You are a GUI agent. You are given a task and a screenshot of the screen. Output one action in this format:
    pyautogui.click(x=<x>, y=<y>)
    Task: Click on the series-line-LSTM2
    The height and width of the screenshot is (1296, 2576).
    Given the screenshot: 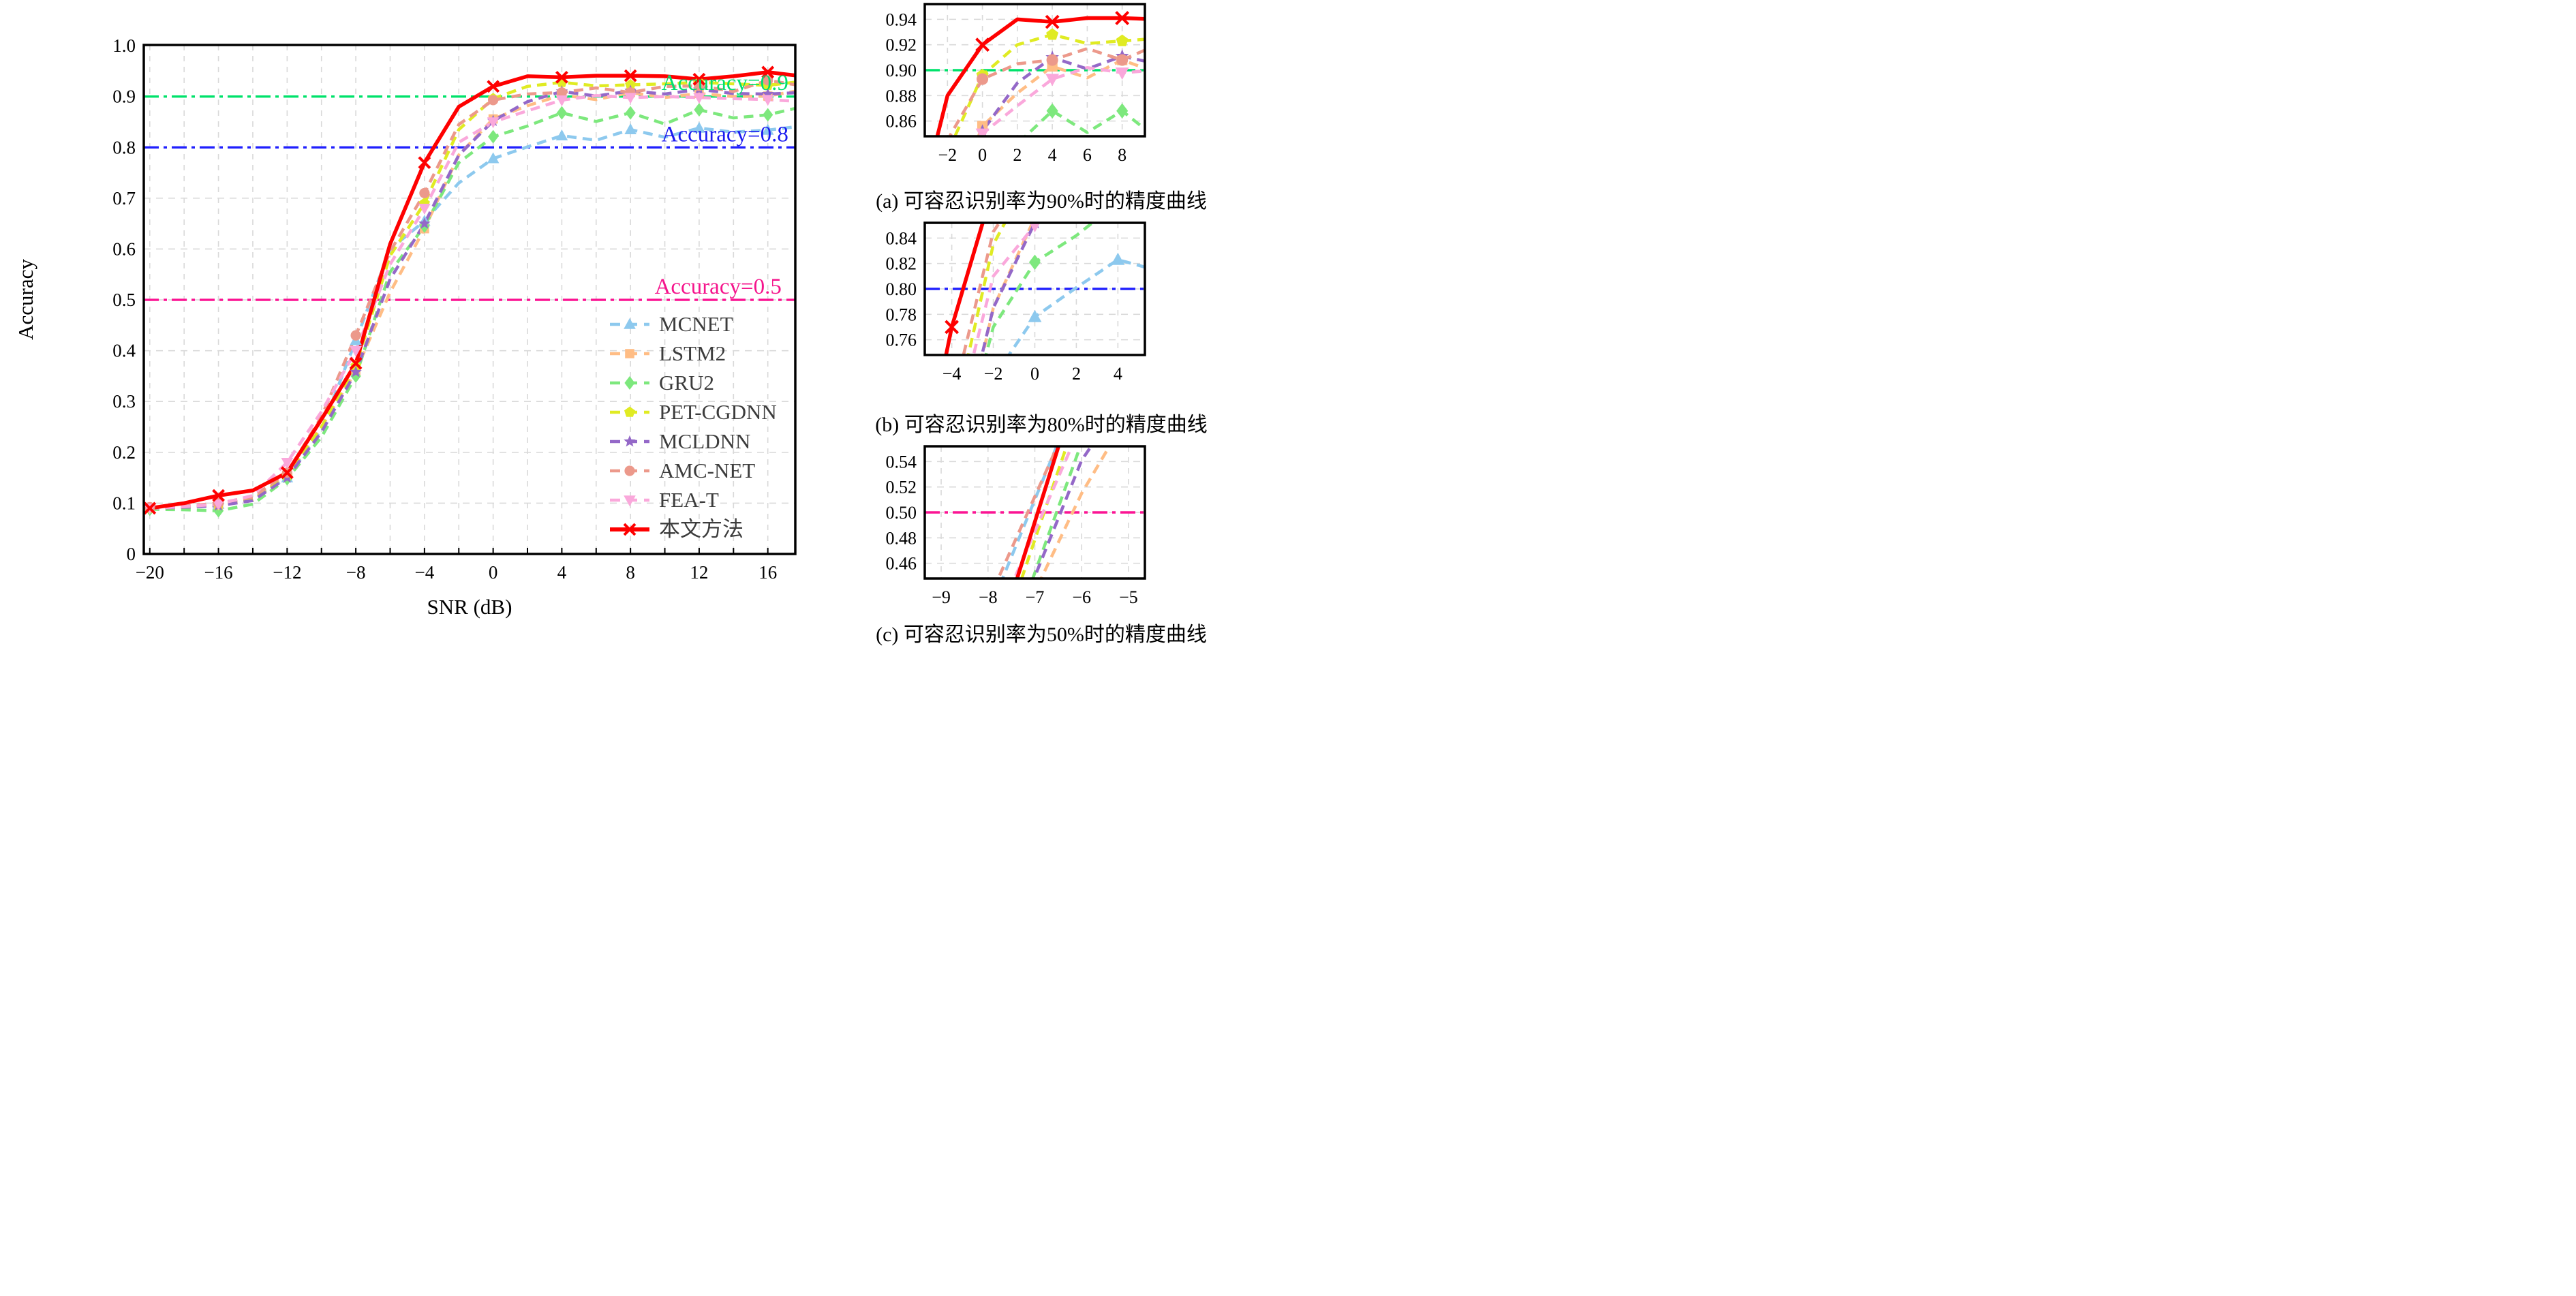 What is the action you would take?
    pyautogui.click(x=1007, y=289)
    